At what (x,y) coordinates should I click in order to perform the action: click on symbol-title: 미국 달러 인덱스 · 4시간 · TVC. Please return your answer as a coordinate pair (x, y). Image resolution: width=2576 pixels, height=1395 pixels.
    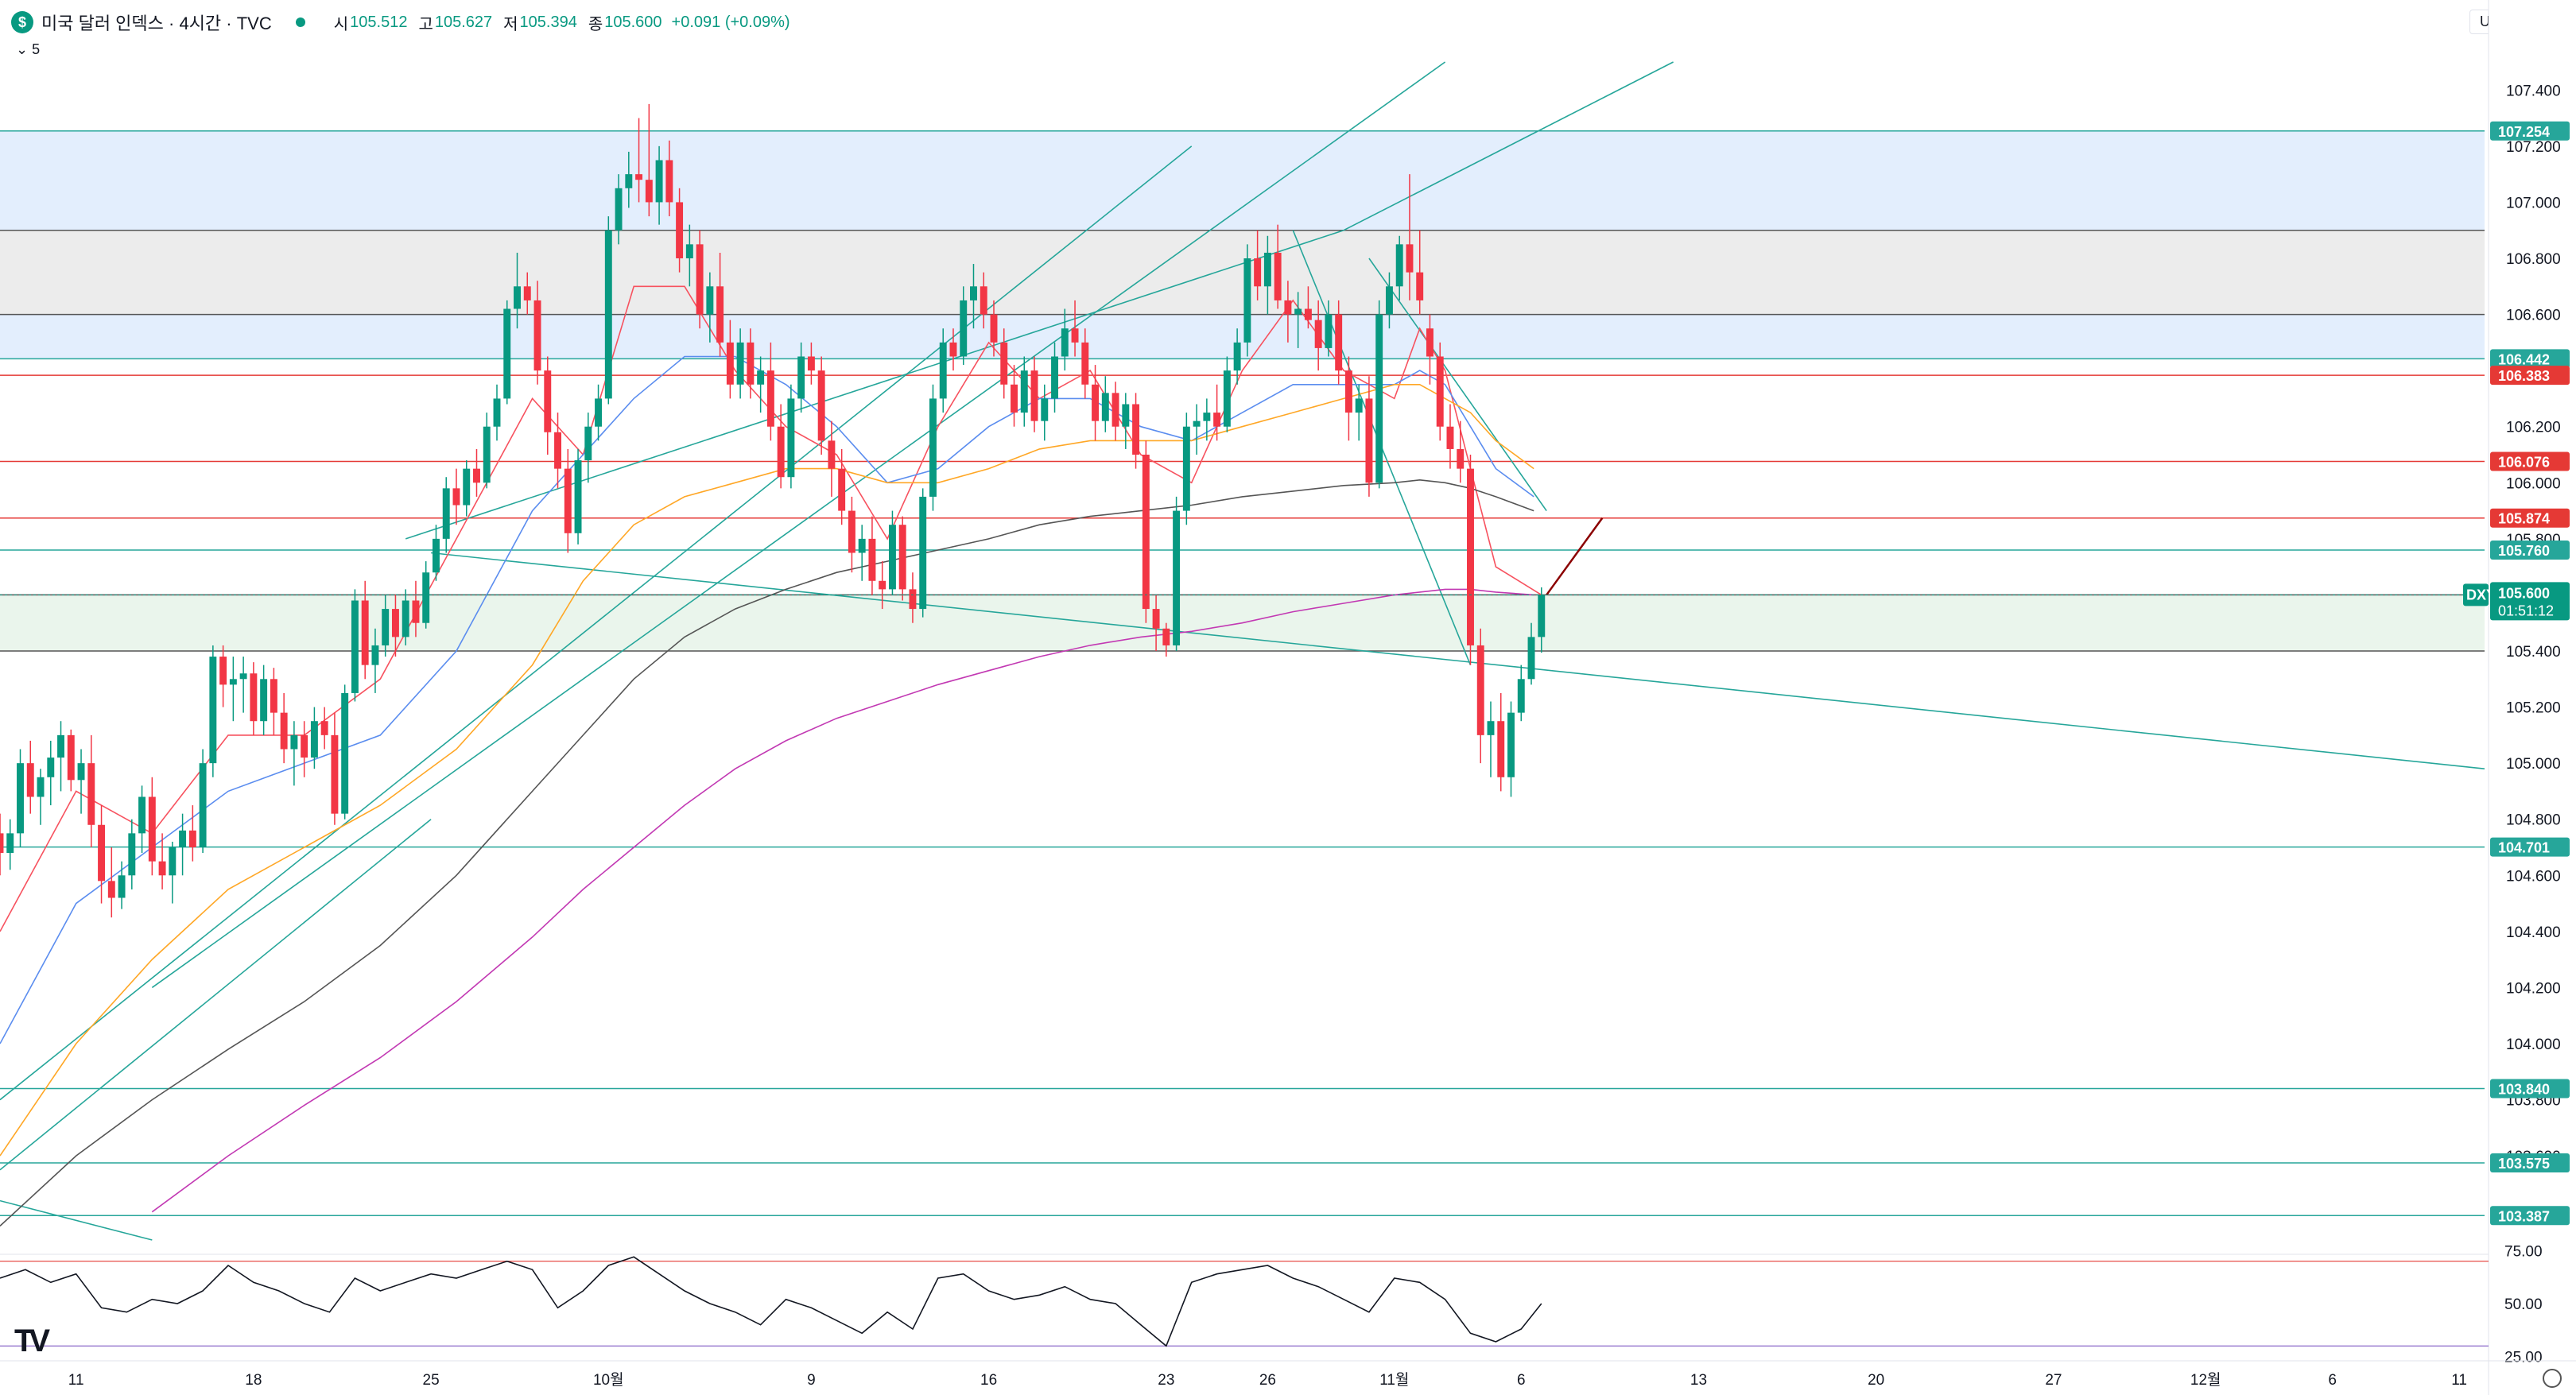
    Looking at the image, I should click on (156, 23).